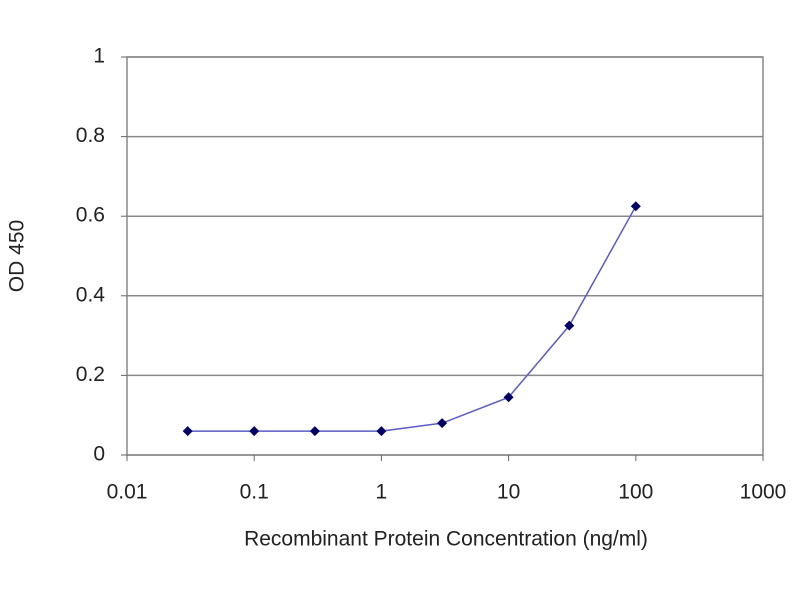 This screenshot has width=800, height=600. What do you see at coordinates (382, 492) in the screenshot?
I see `x-tick-label: 1` at bounding box center [382, 492].